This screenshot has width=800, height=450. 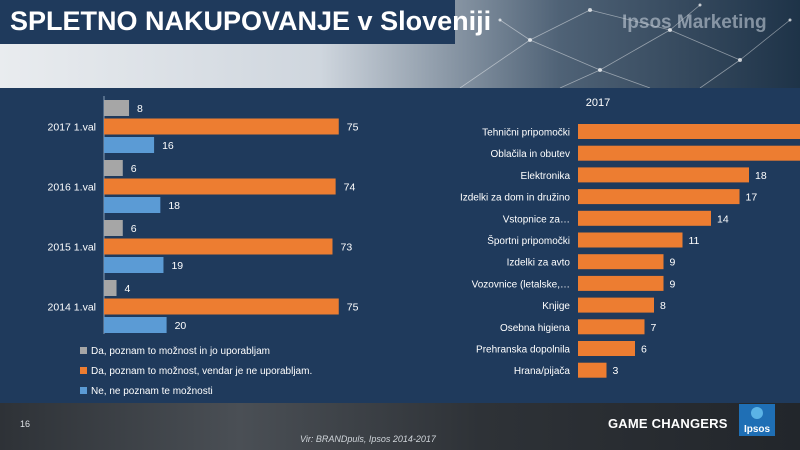 I want to click on data-label: 73, so click(x=346, y=248).